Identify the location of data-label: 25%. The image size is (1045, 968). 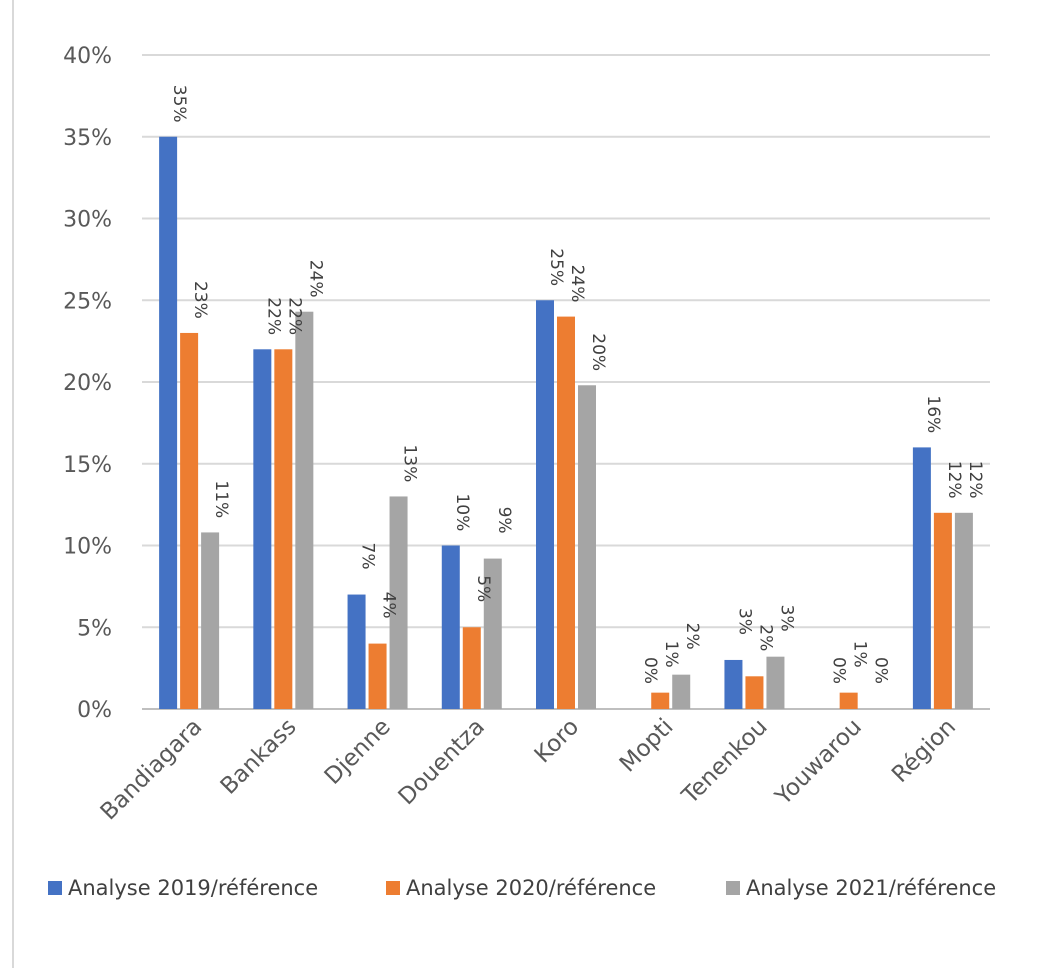
(556, 267).